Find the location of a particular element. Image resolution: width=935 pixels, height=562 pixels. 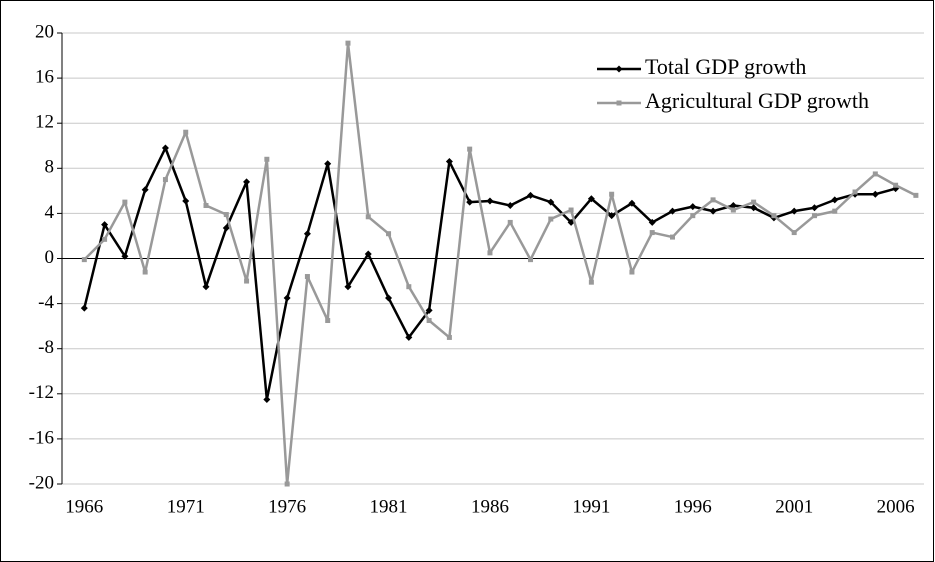

x-tick-label: 1971 is located at coordinates (186, 506).